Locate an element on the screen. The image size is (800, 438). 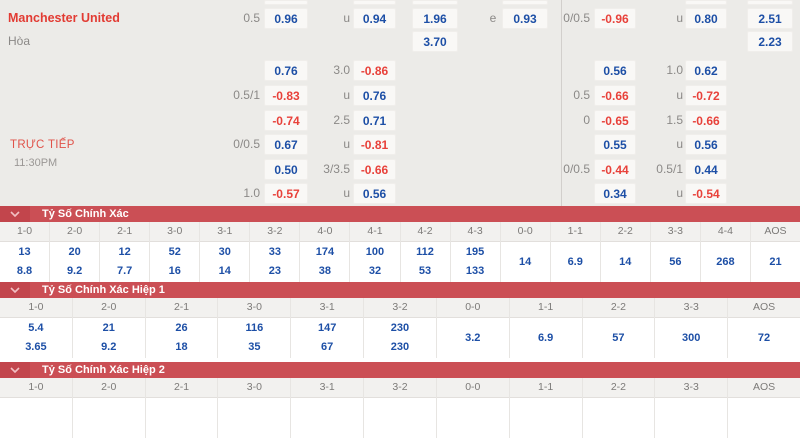
odds-box: 3.70 is located at coordinates (435, 41).